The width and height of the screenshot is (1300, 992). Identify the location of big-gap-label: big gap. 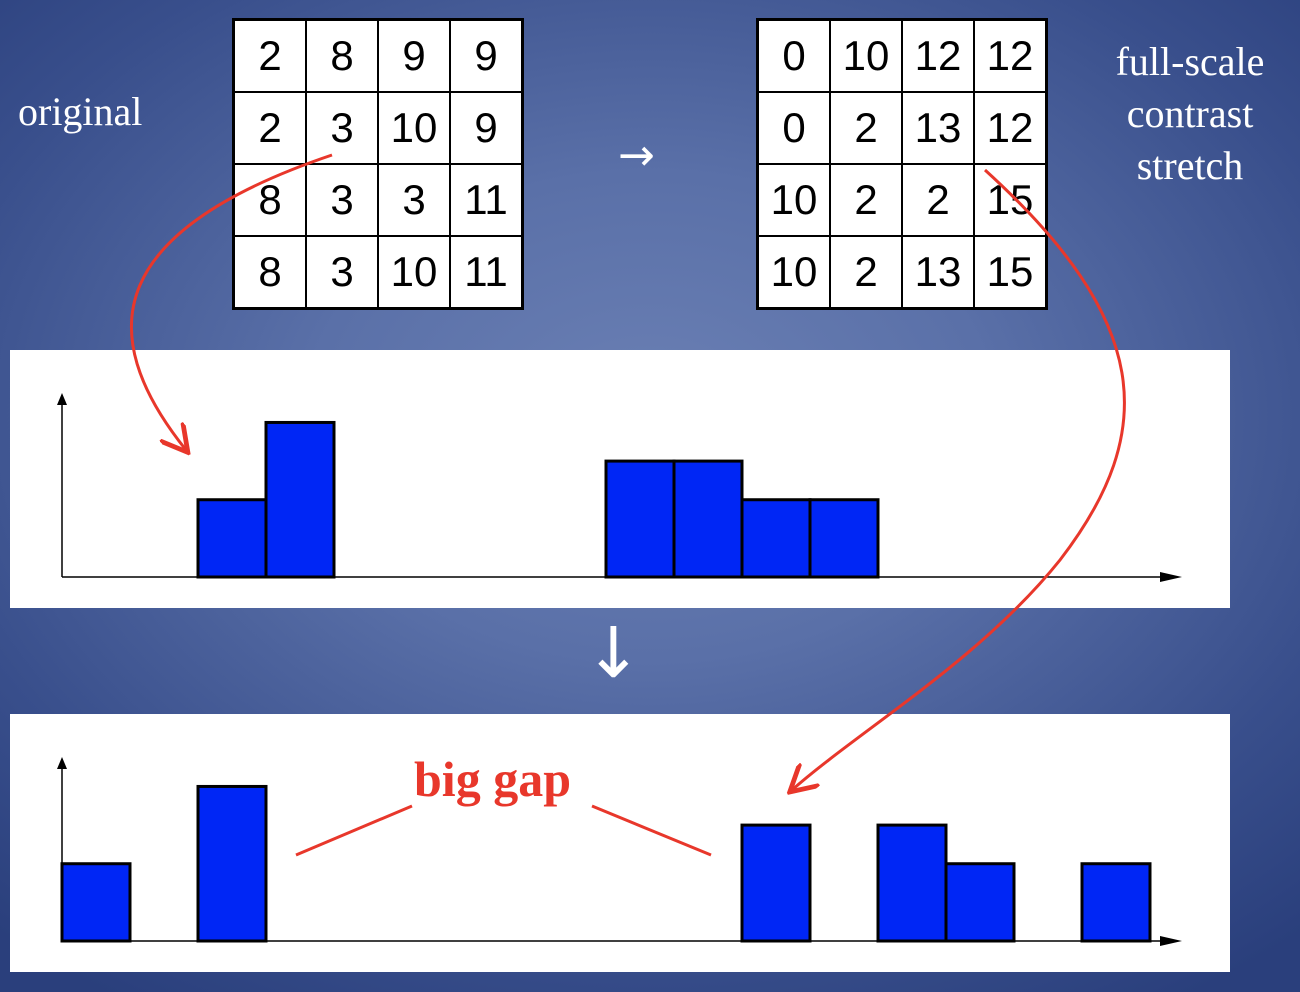
(493, 779).